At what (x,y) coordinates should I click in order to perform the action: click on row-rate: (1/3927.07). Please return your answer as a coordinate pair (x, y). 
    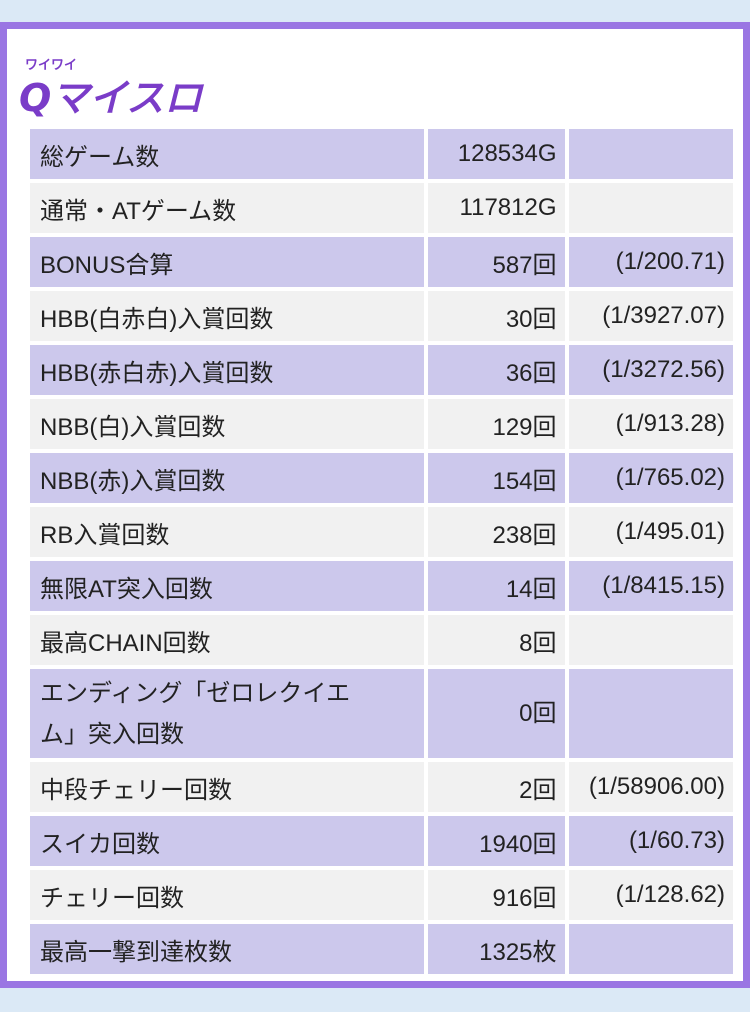
    Looking at the image, I should click on (650, 316).